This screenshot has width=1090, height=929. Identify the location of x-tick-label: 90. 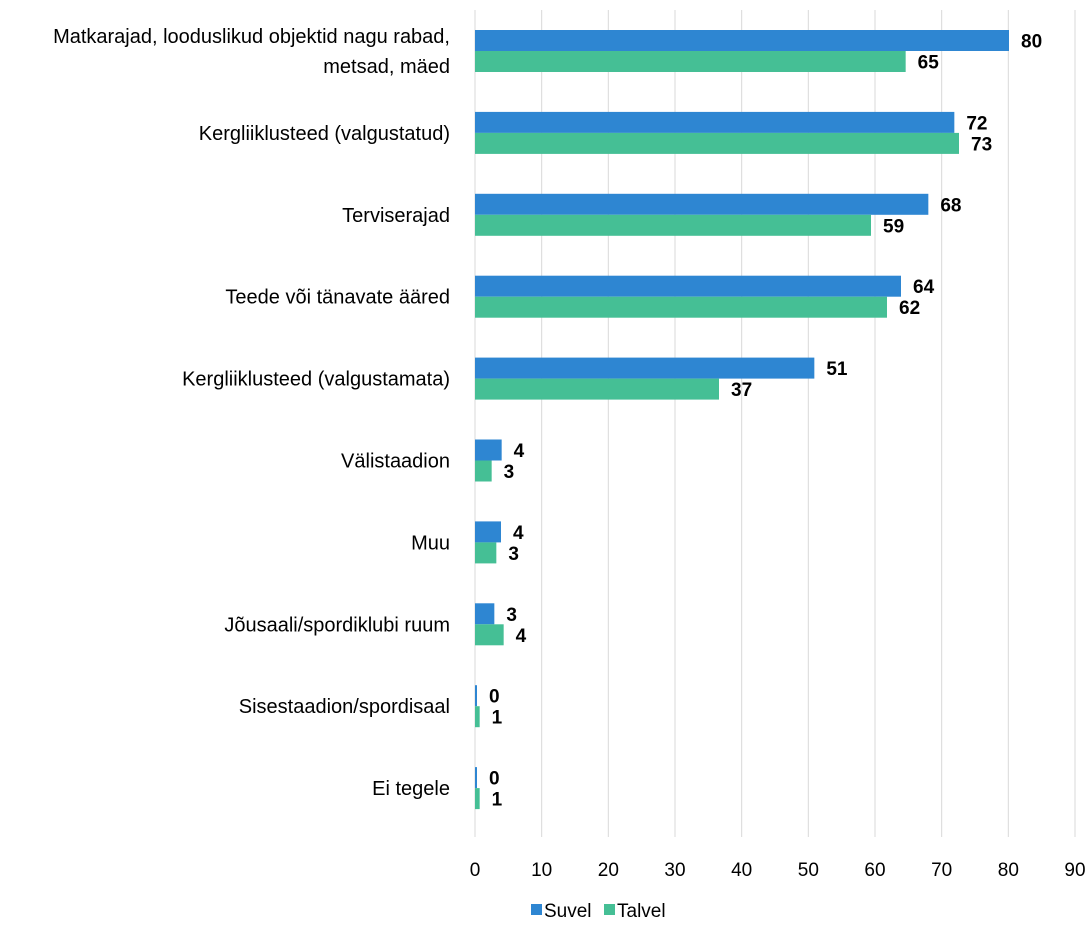
(1074, 870).